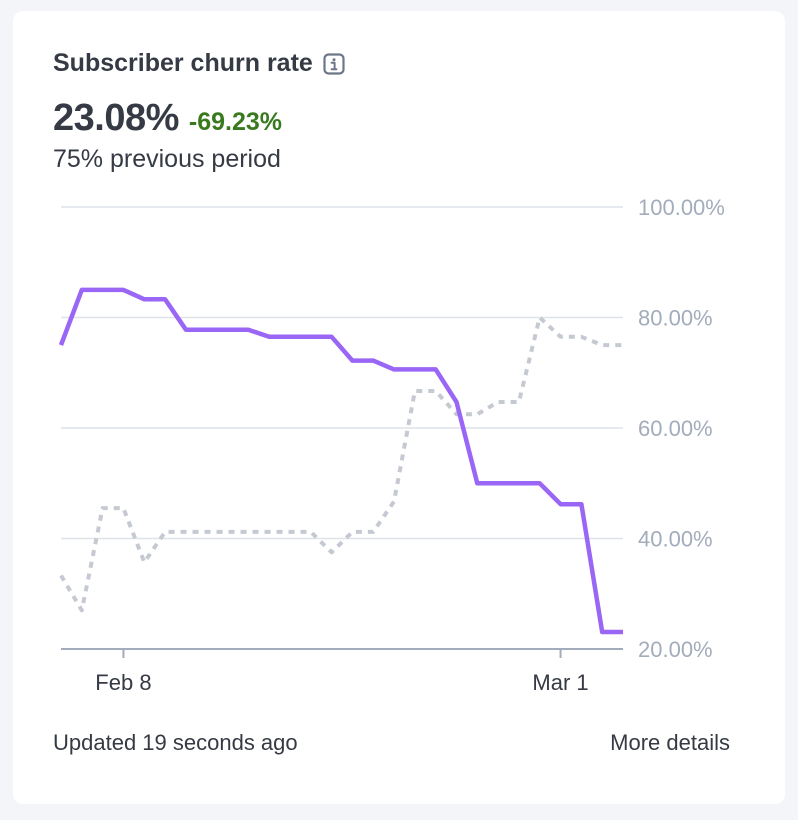 This screenshot has width=798, height=820. What do you see at coordinates (235, 122) in the screenshot?
I see `metric-delta: -69.23%` at bounding box center [235, 122].